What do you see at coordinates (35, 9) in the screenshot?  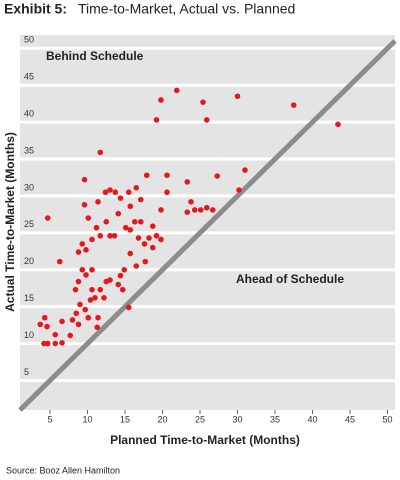 I see `exhibit-label: Exhibit 5:` at bounding box center [35, 9].